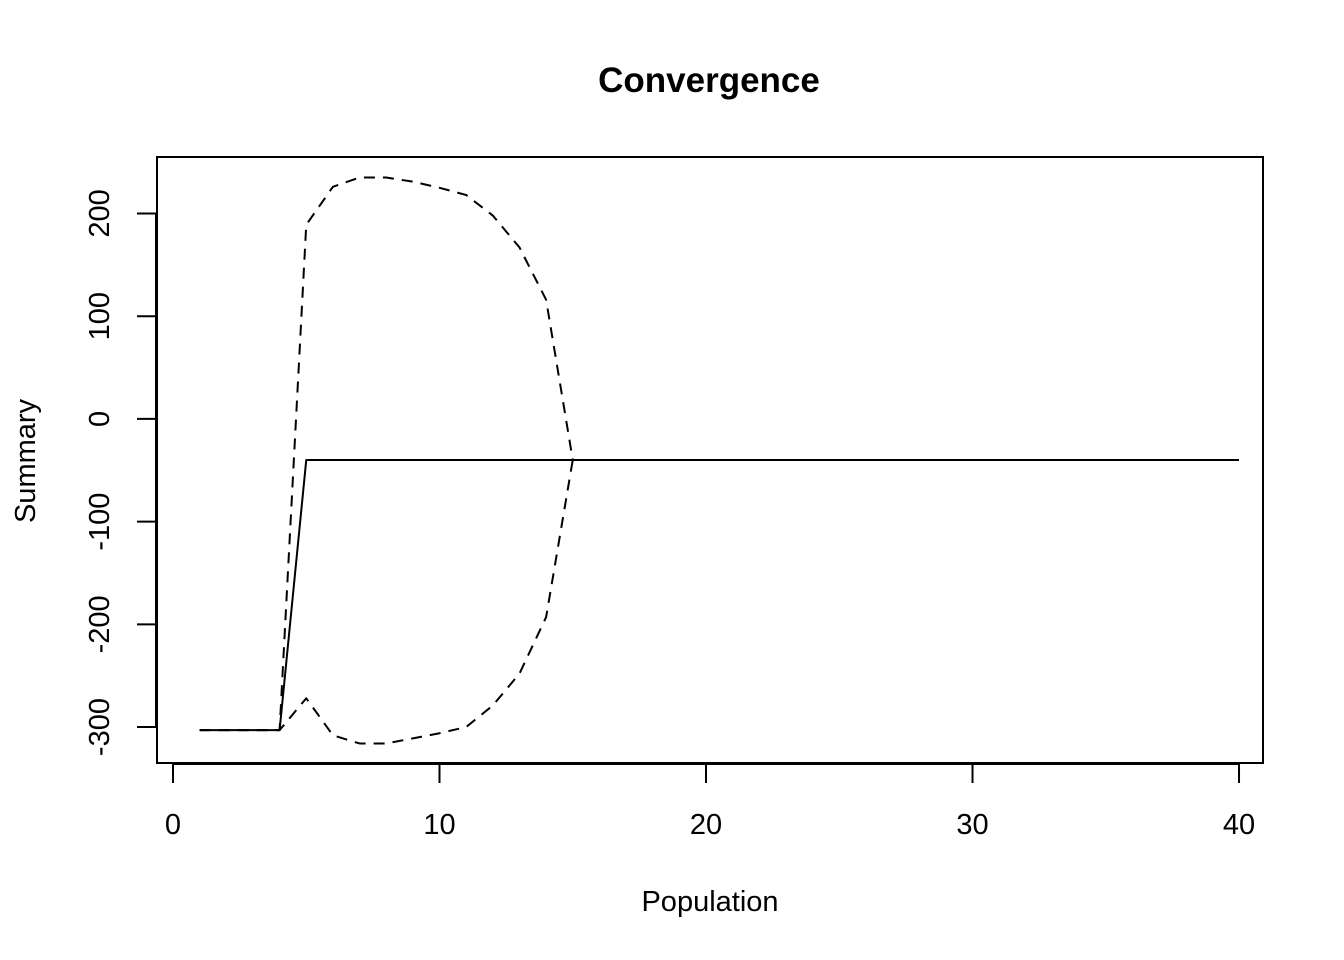  What do you see at coordinates (100, 316) in the screenshot?
I see `y-tick-label: 100` at bounding box center [100, 316].